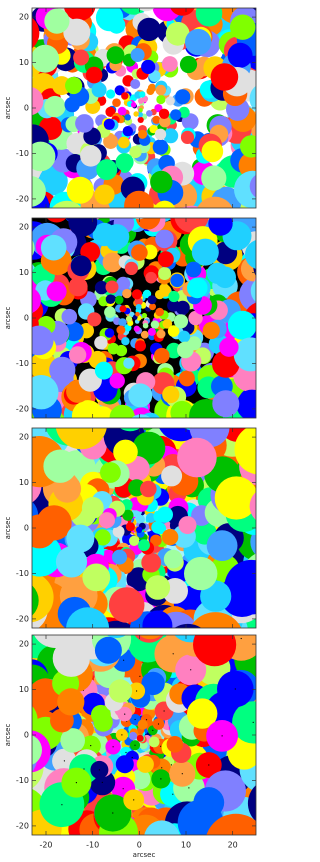 This screenshot has height=862, width=320. I want to click on y-axis-label: arcsec, so click(8, 735).